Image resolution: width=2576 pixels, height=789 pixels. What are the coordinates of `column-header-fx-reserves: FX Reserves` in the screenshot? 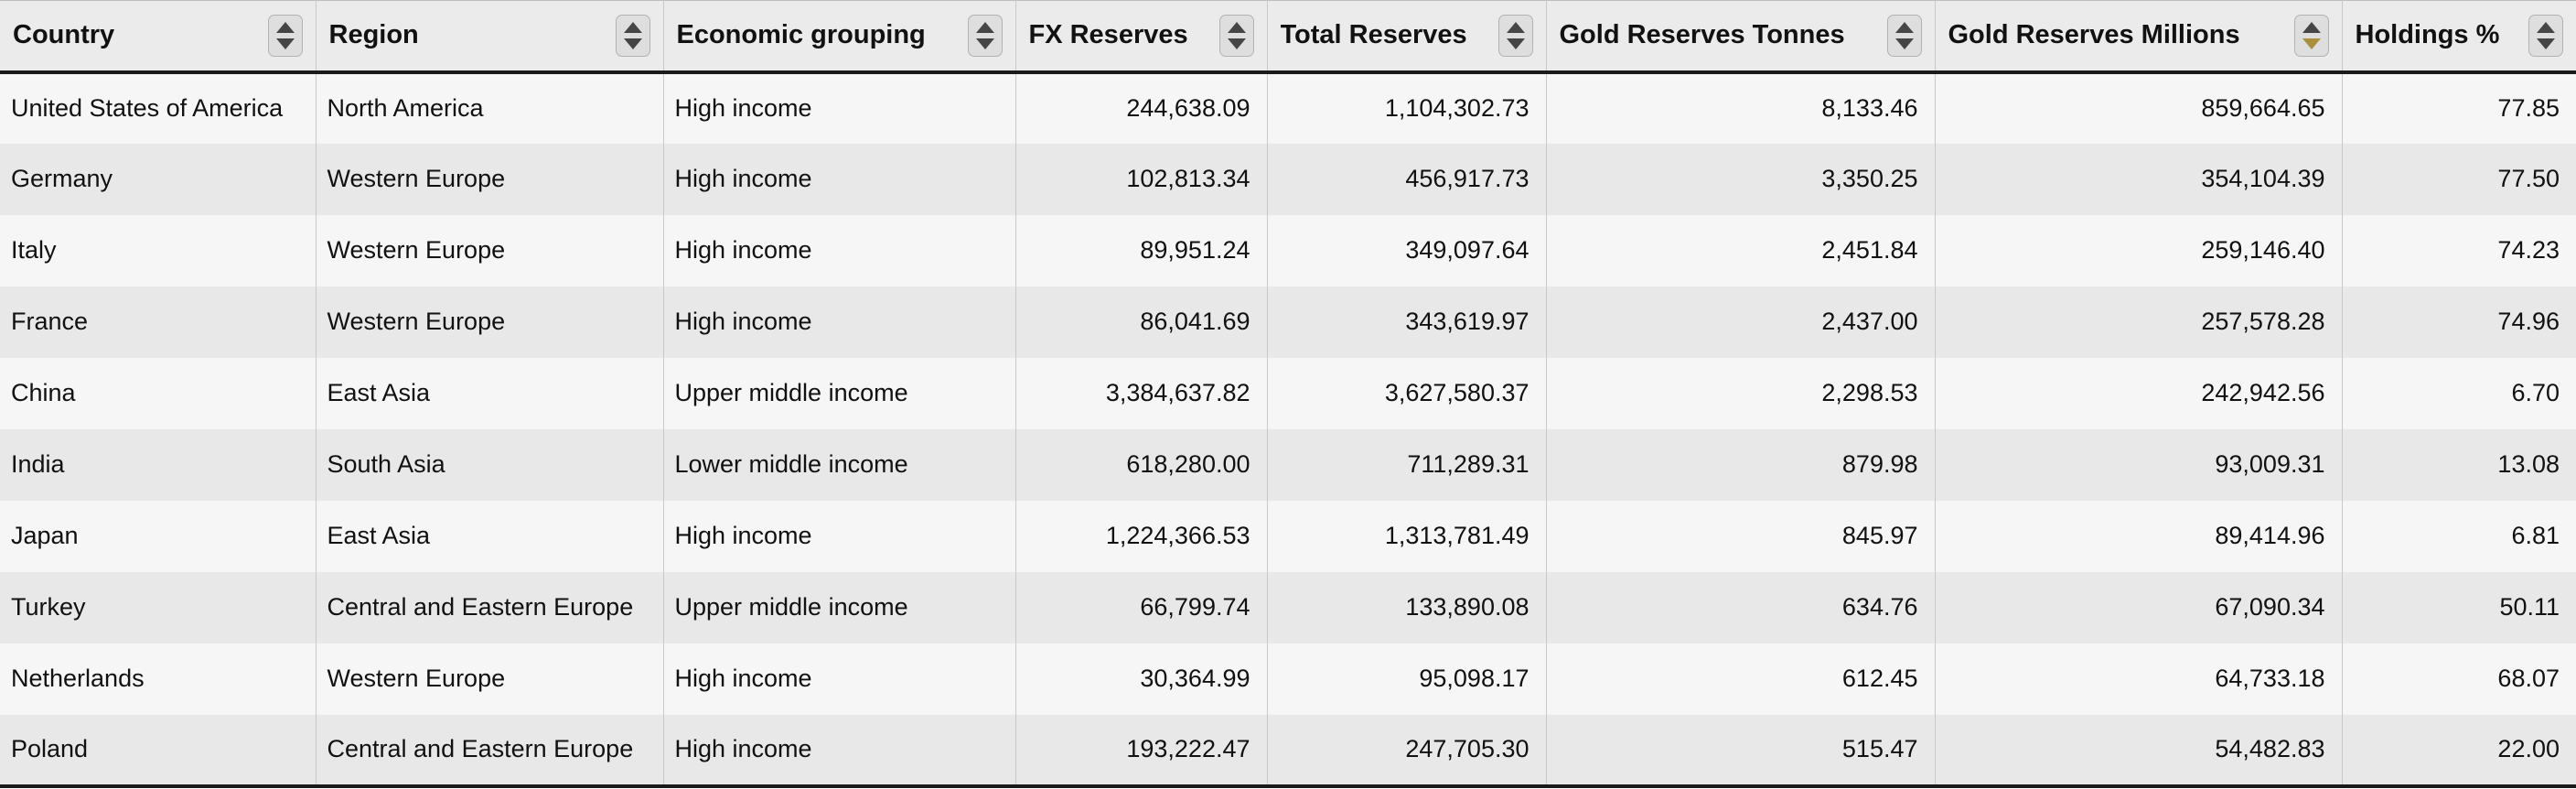 It's located at (1141, 37).